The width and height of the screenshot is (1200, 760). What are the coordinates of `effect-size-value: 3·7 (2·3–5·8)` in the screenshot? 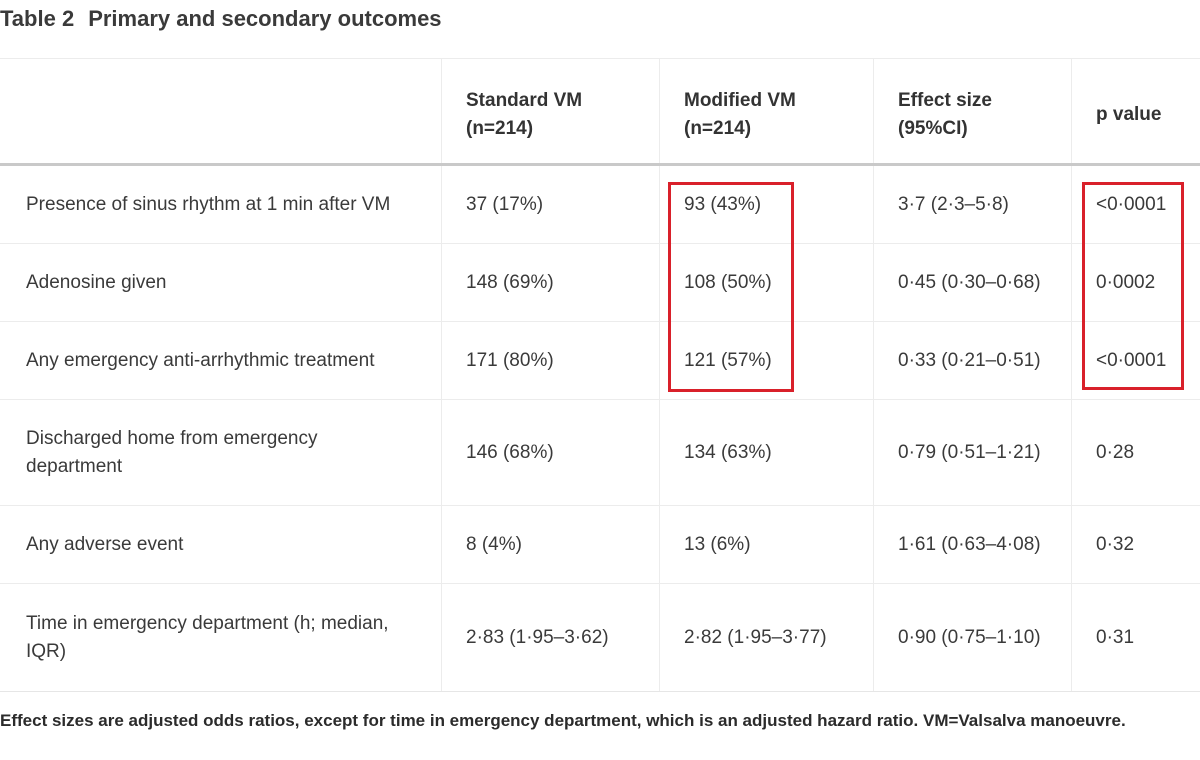 It's located at (953, 204).